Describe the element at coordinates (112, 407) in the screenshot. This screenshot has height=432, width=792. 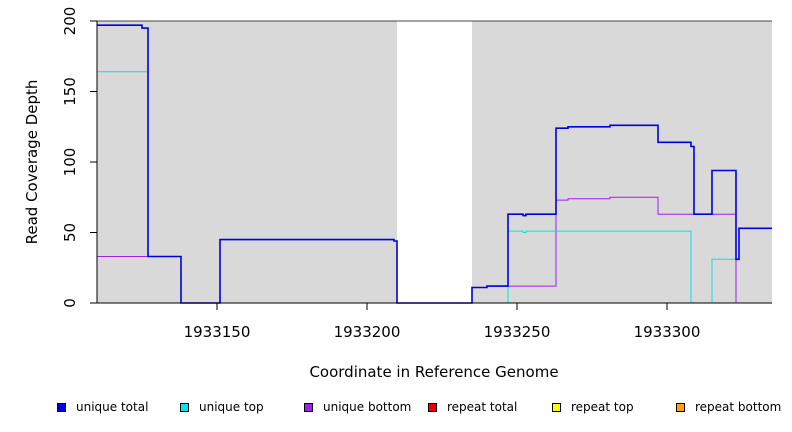
I see `legend-label: unique total` at that location.